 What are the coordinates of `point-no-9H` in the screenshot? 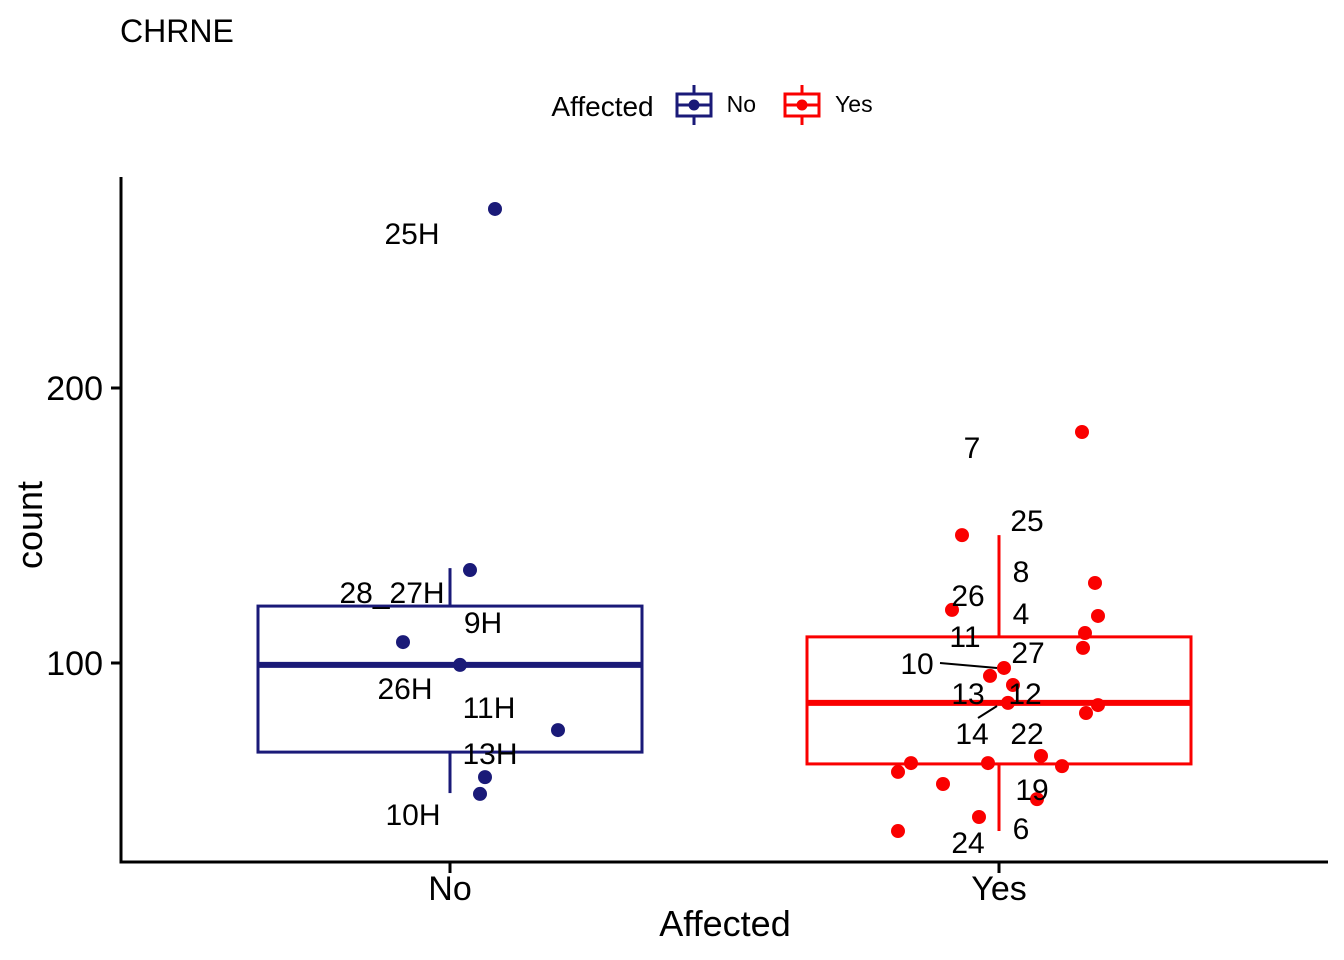 It's located at (403, 642).